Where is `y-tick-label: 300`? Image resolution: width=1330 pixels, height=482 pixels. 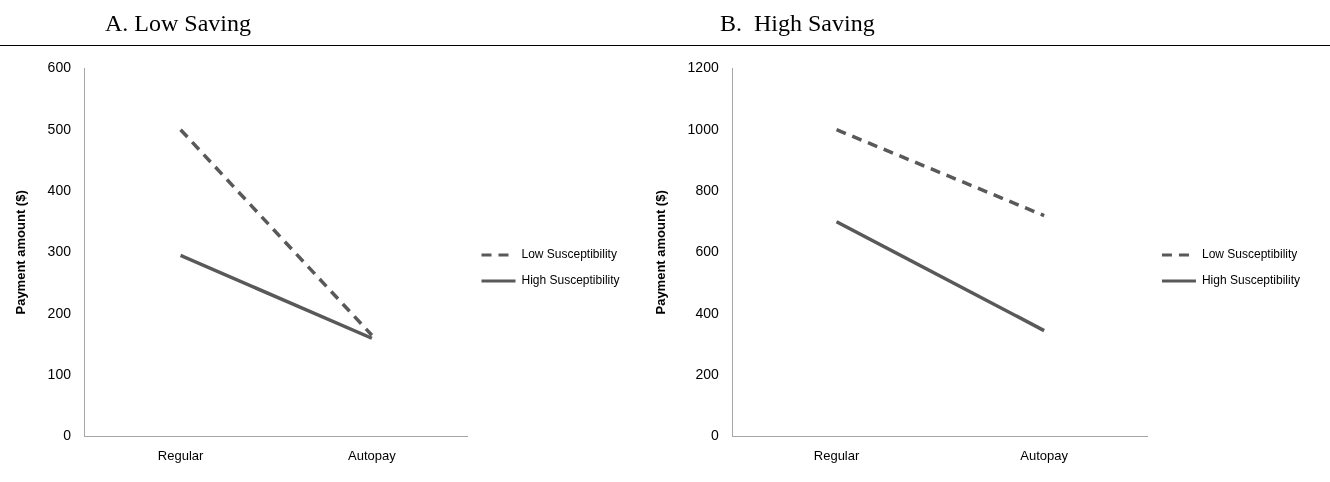 y-tick-label: 300 is located at coordinates (59, 251).